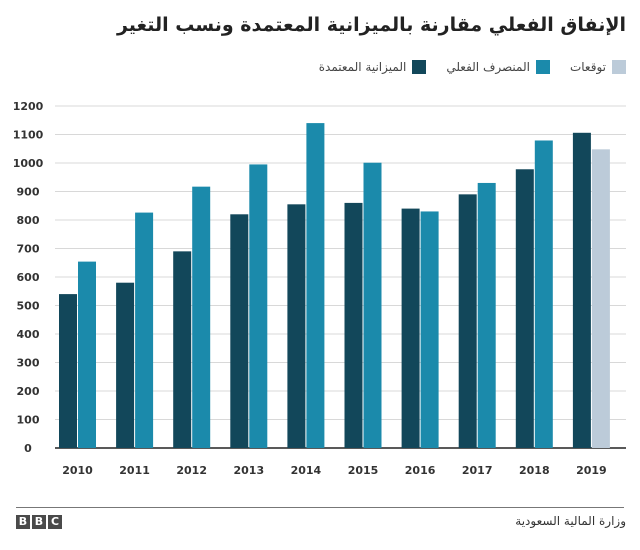  Describe the element at coordinates (134, 470) in the screenshot. I see `x-tick-label: 2011` at that location.